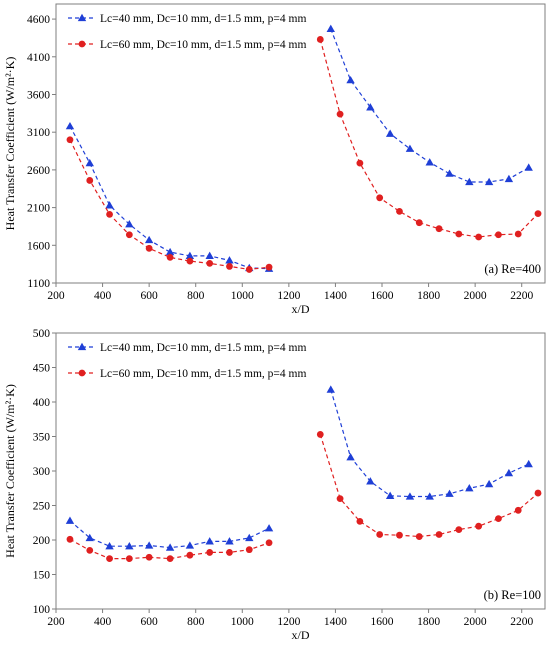 The height and width of the screenshot is (649, 550). What do you see at coordinates (42, 507) in the screenshot?
I see `y-tick-label: 250` at bounding box center [42, 507].